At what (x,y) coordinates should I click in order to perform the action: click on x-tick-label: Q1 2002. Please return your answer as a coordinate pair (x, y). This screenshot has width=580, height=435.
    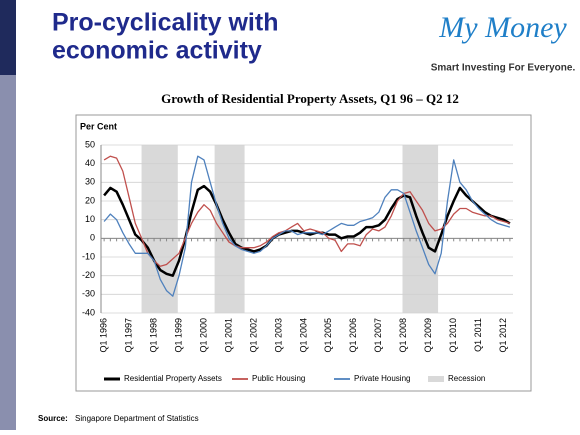
    Looking at the image, I should click on (253, 335).